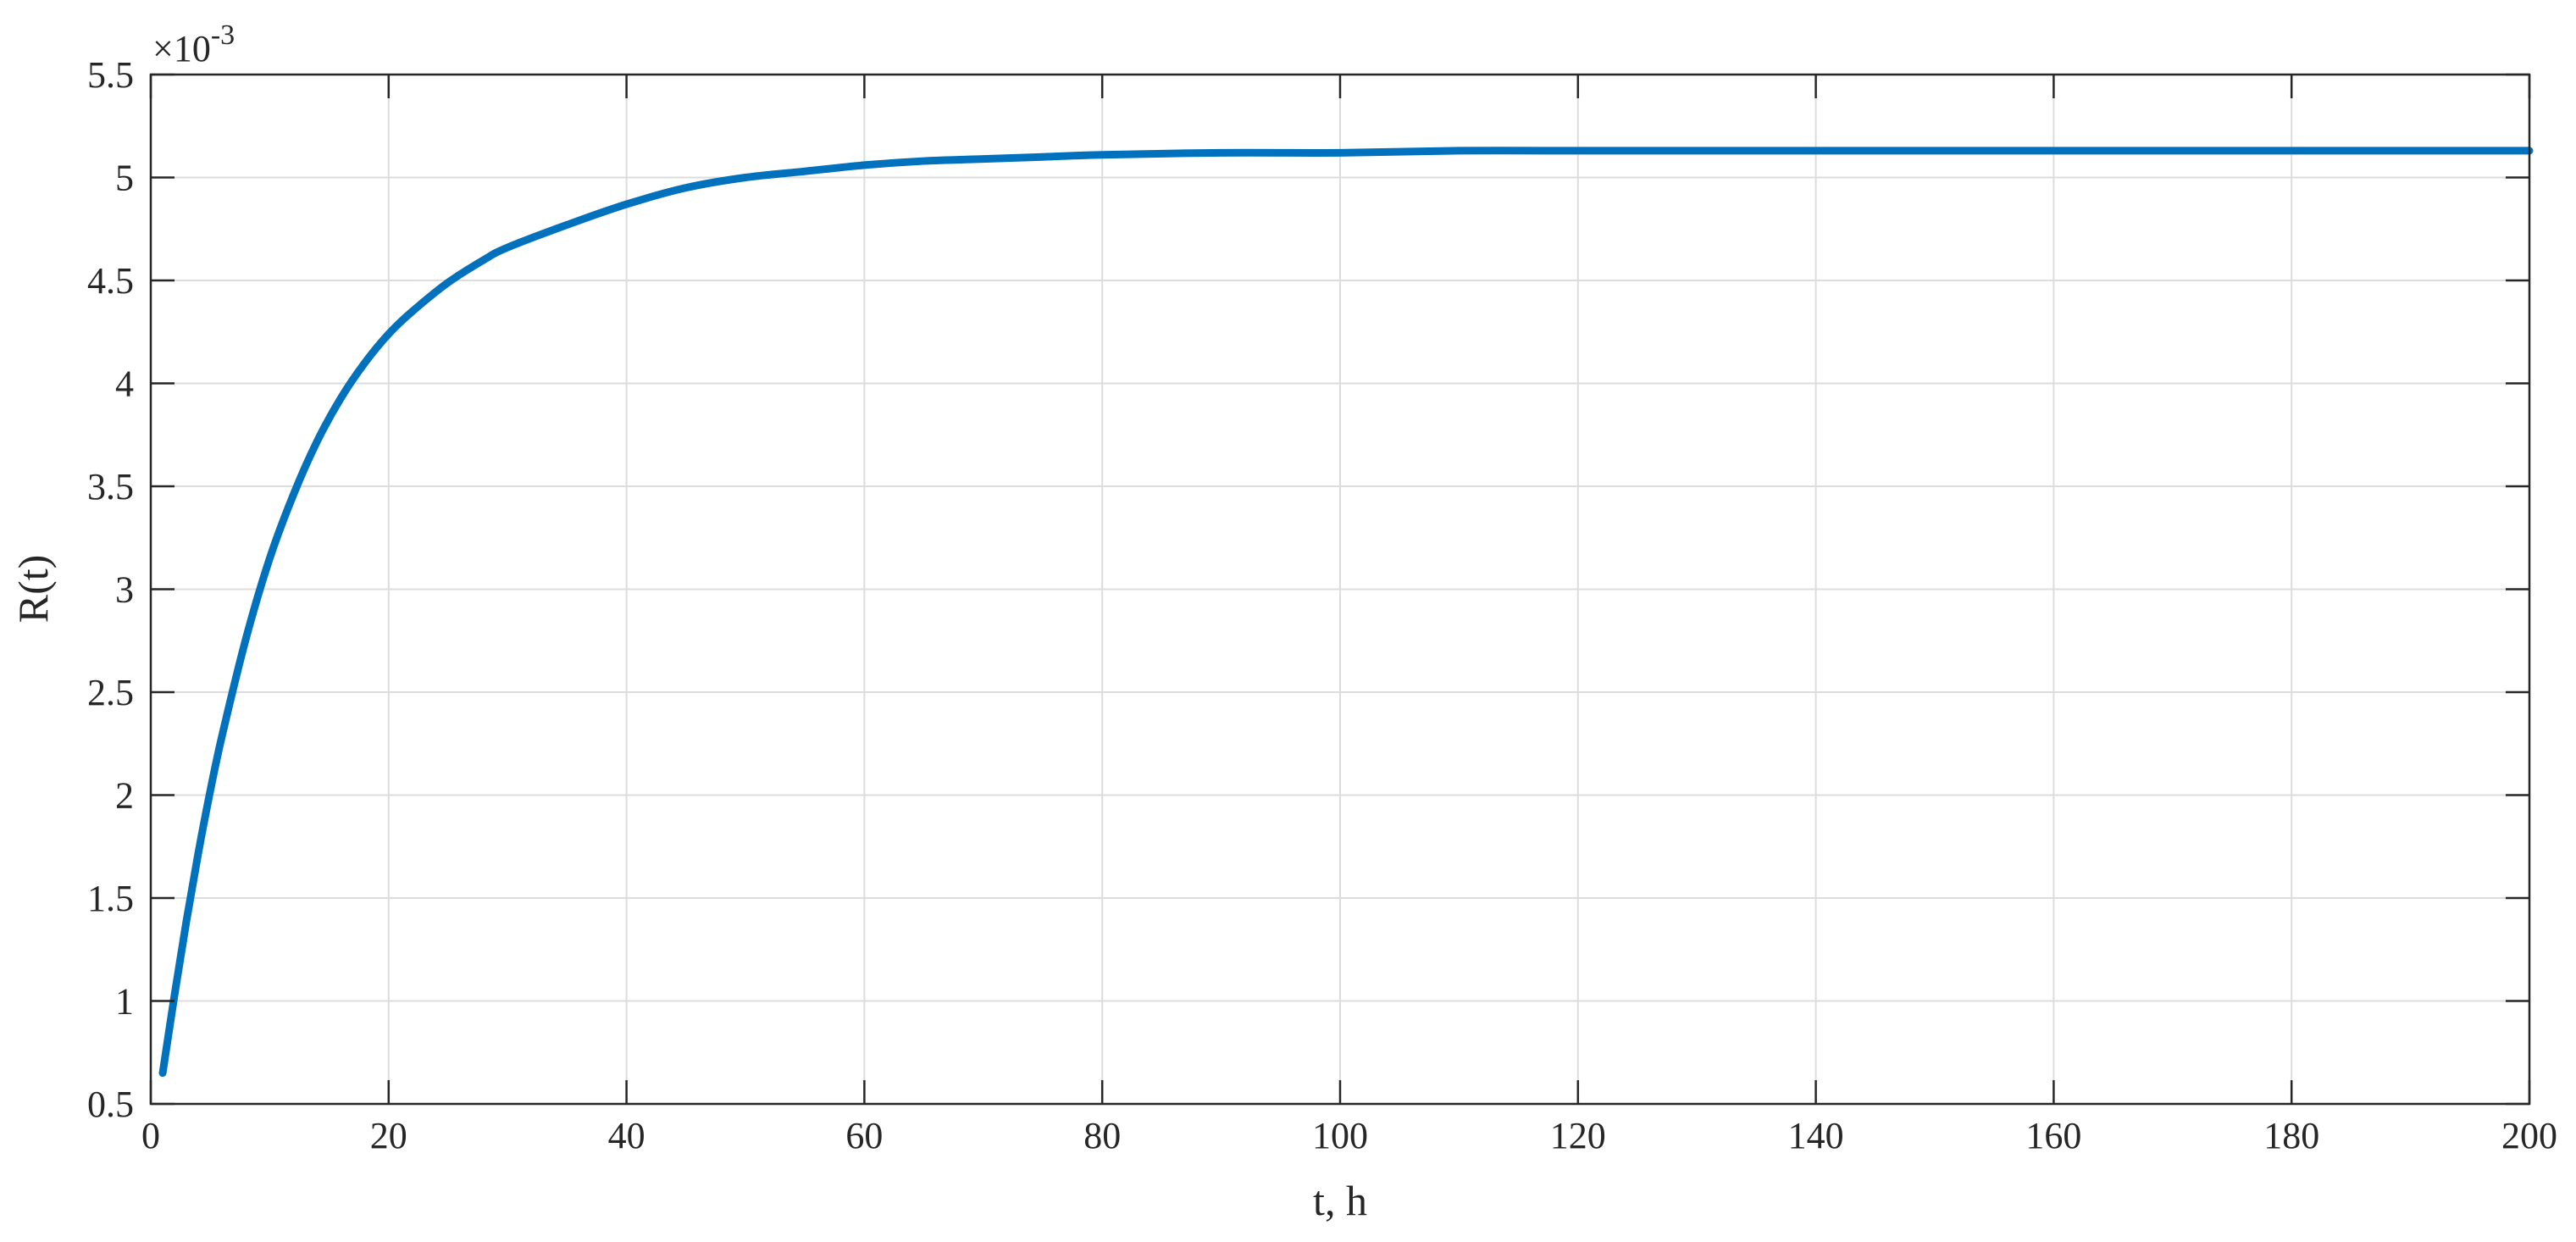  Describe the element at coordinates (110, 692) in the screenshot. I see `y-tick-label: 2.5` at that location.